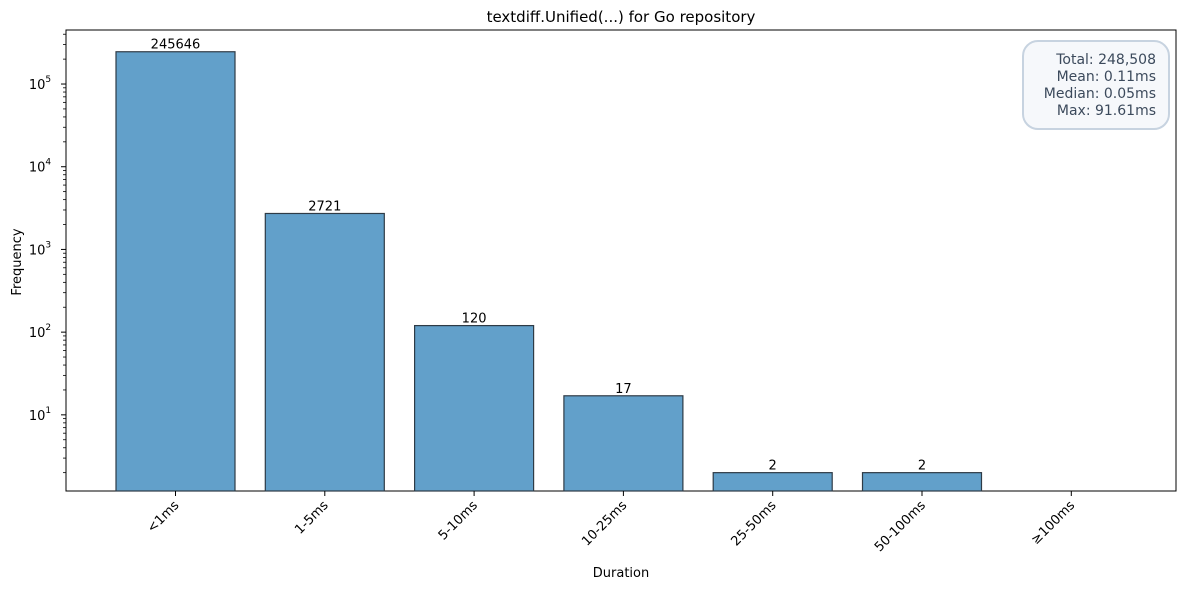 The width and height of the screenshot is (1190, 590). Describe the element at coordinates (40, 332) in the screenshot. I see `y-tick-label: 10²` at that location.